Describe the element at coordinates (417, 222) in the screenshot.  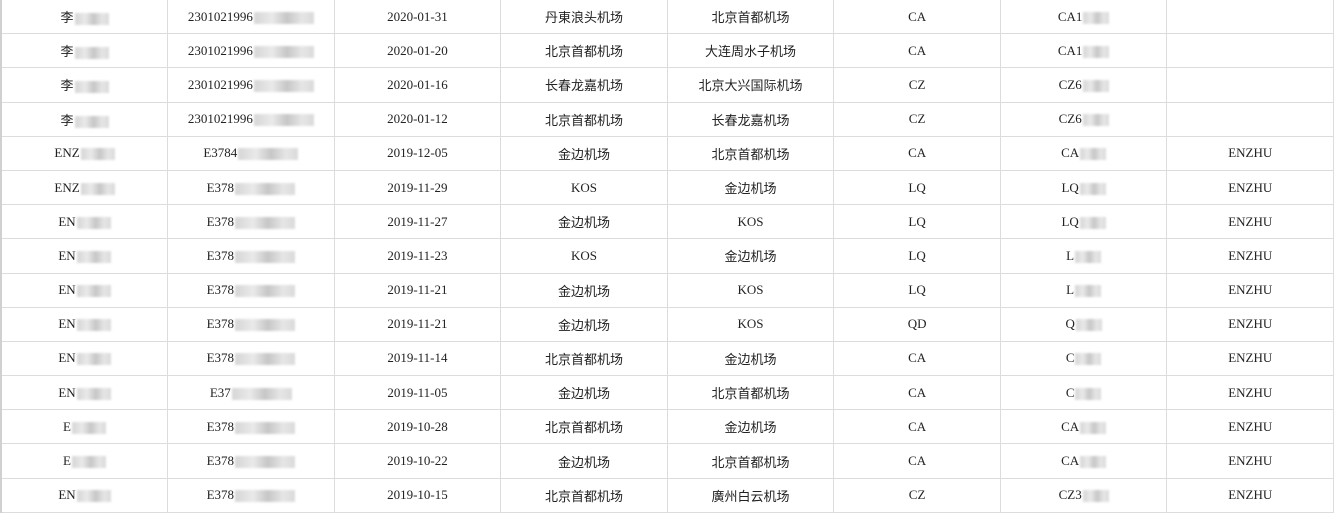
I see `cell-date: 2019-11-27` at that location.